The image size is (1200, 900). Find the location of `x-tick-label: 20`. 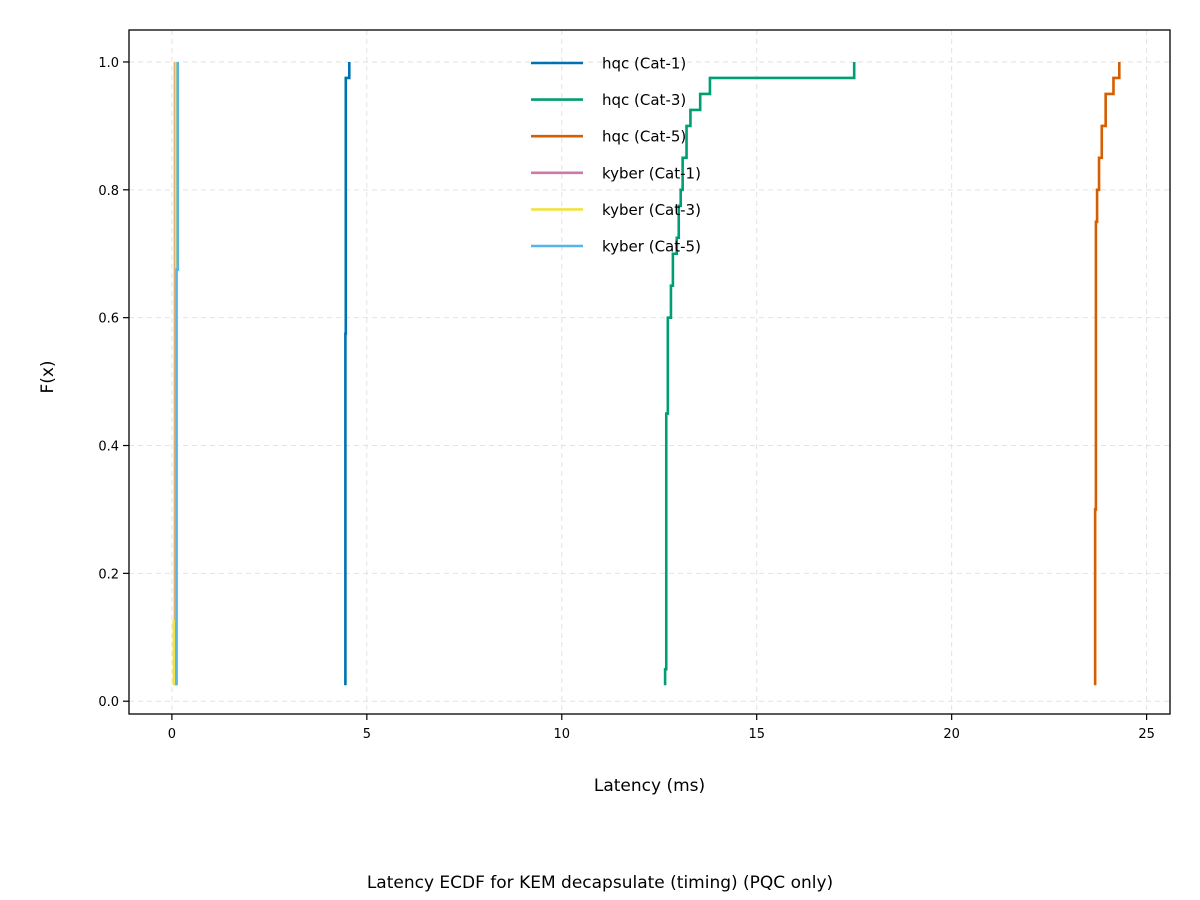

x-tick-label: 20 is located at coordinates (951, 734).